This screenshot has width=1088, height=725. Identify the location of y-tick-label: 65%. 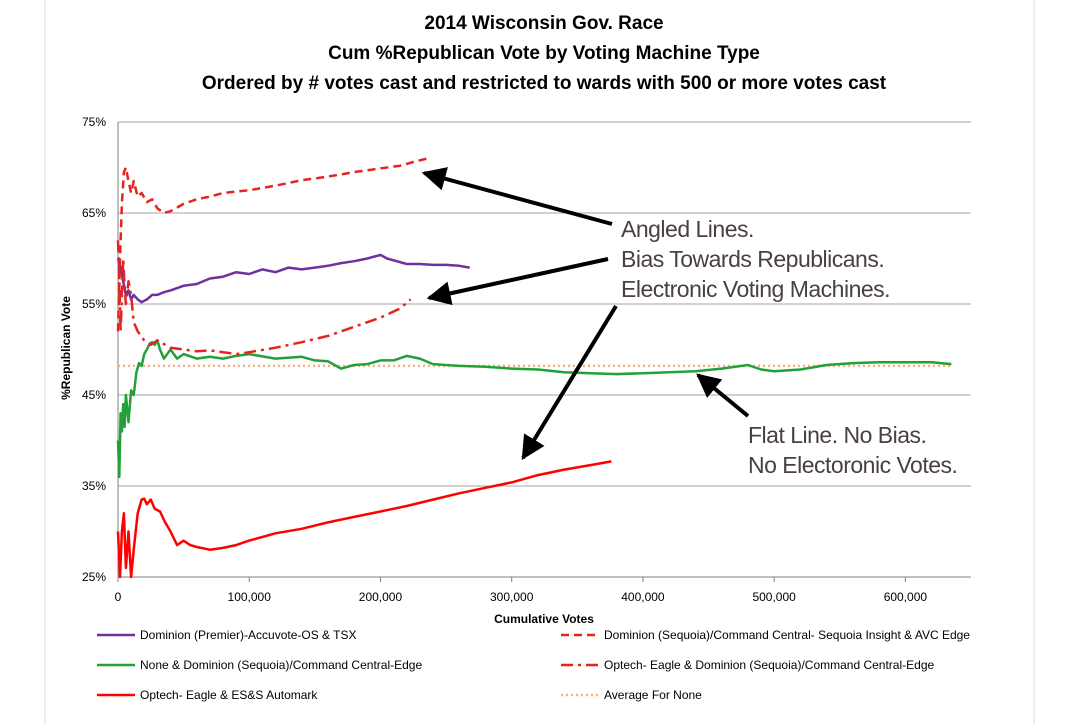
(94, 213).